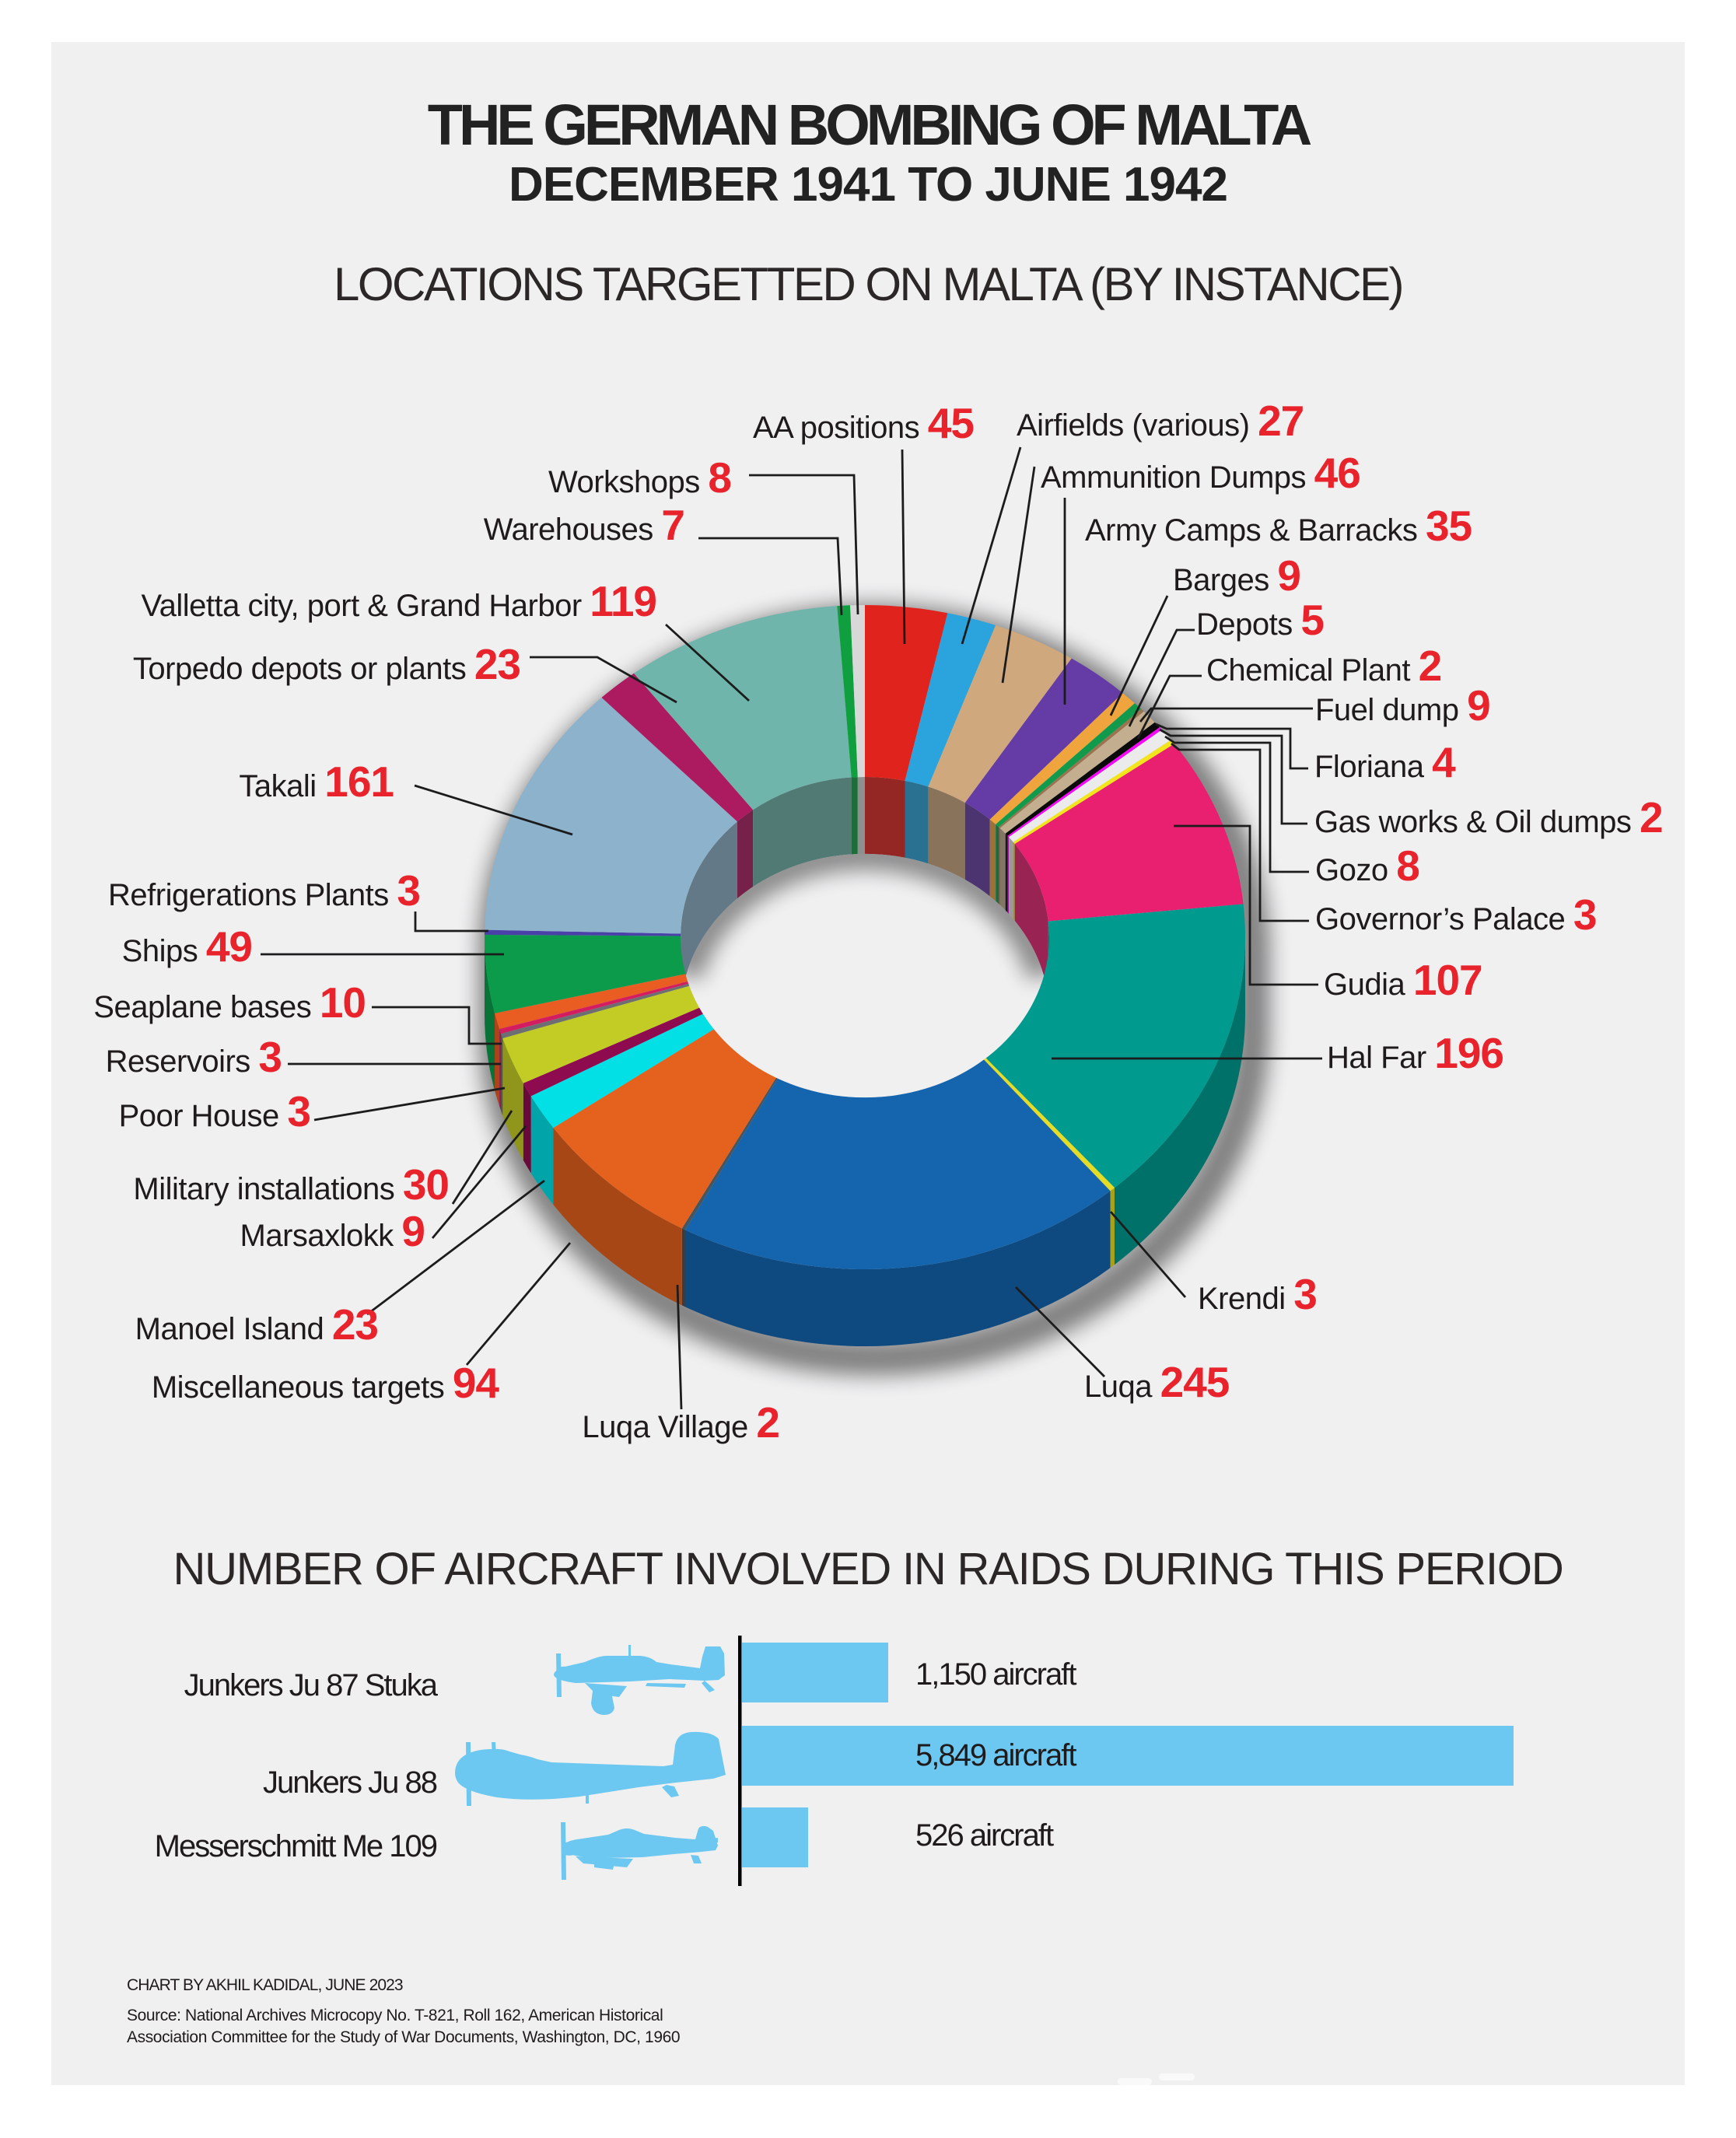 The image size is (1736, 2138). Describe the element at coordinates (985, 1835) in the screenshot. I see `svg-text: 526 aircraft` at that location.